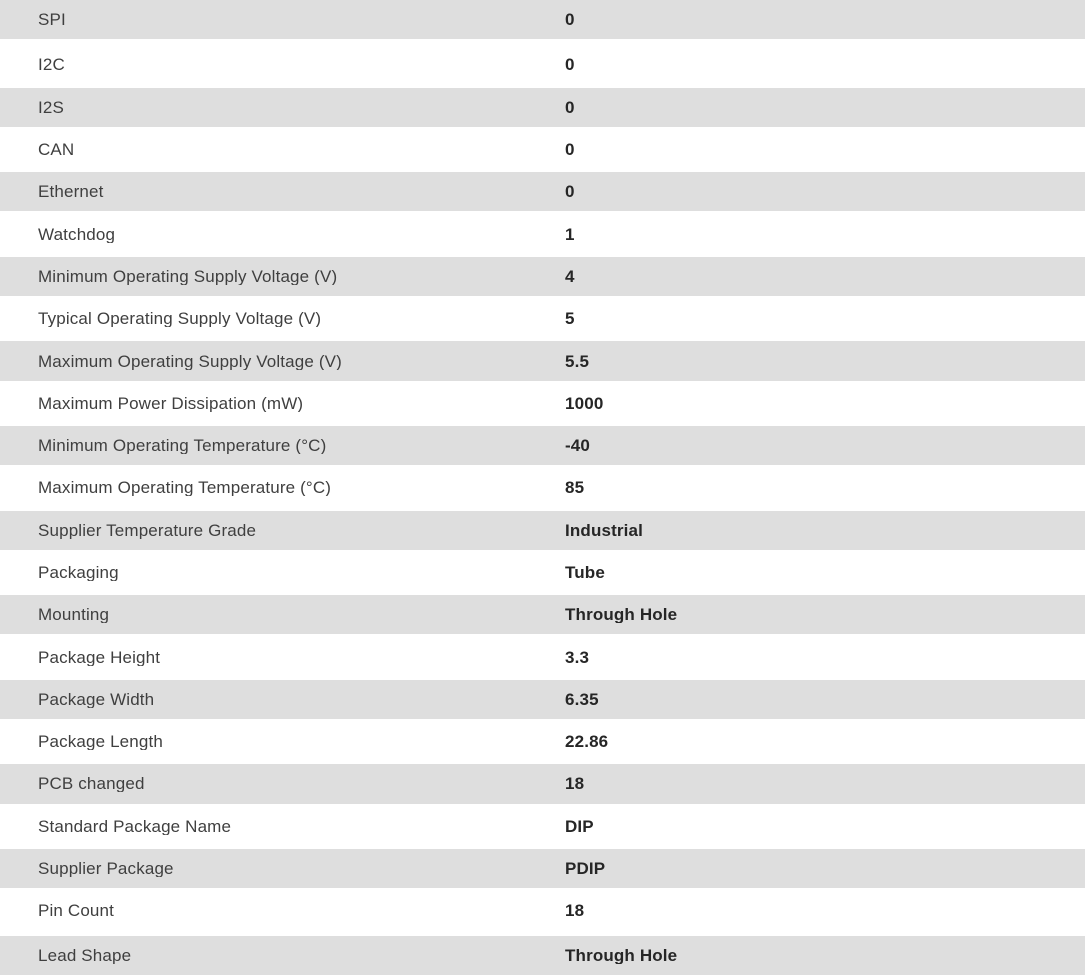 The height and width of the screenshot is (975, 1085). I want to click on spec-value: 1, so click(570, 234).